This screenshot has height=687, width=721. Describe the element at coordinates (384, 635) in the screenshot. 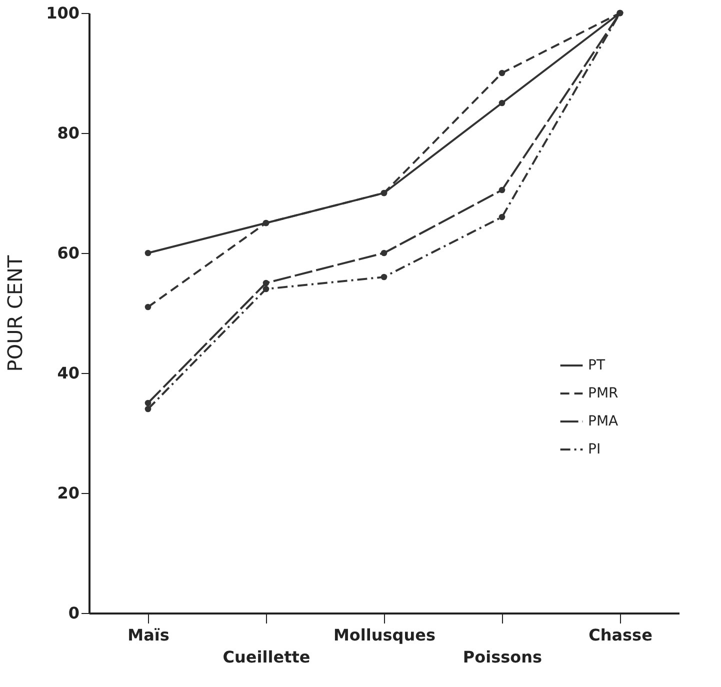

I see `x-tick-label: Mollusques` at that location.